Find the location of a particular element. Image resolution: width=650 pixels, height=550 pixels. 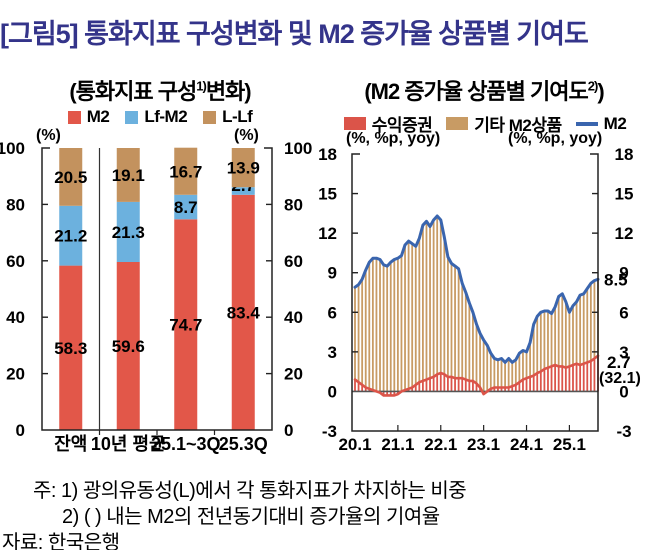

contribution-chart-title: (M2 증가율 상품별 기여도2)) is located at coordinates (484, 90).